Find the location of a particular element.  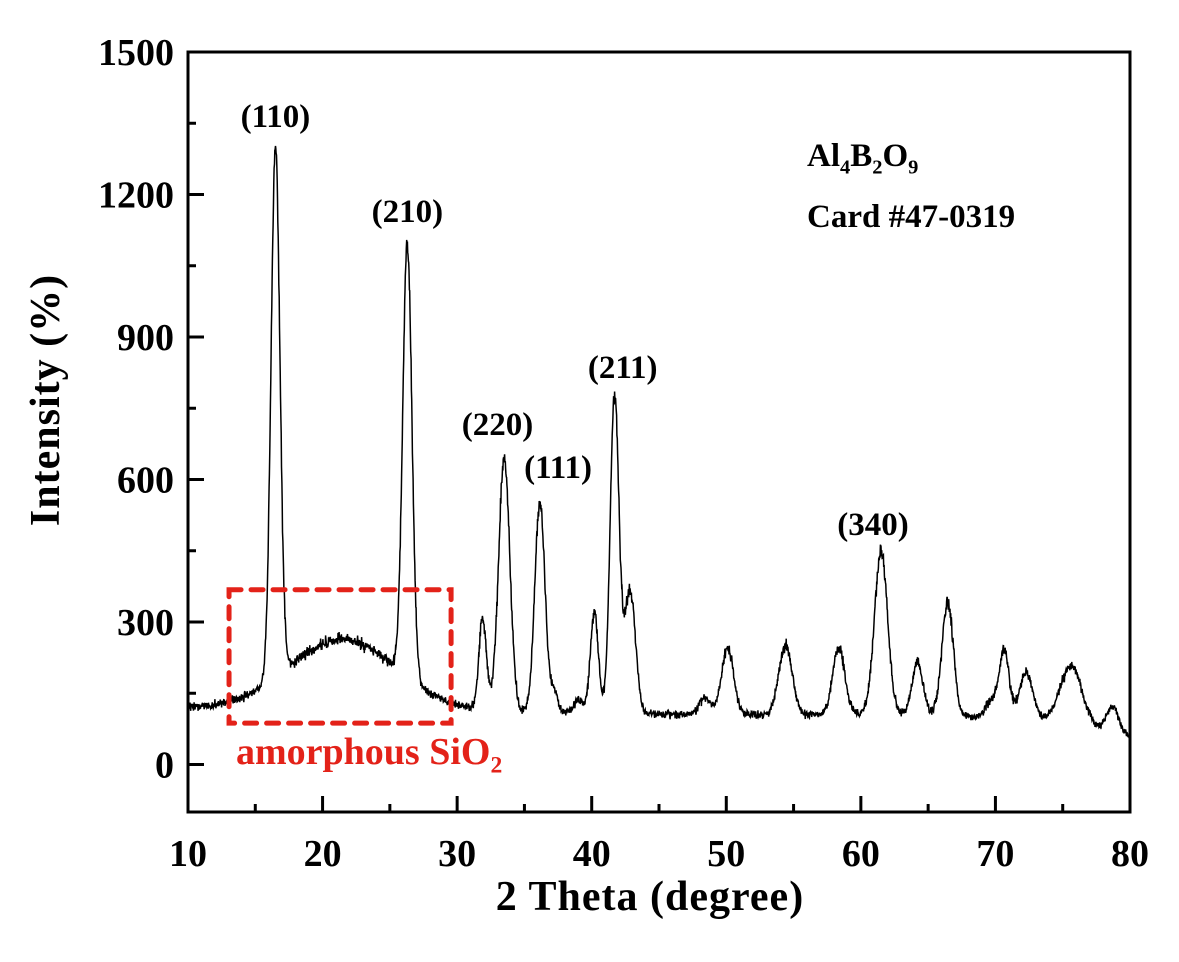

x-tick-label: 30 is located at coordinates (457, 854).